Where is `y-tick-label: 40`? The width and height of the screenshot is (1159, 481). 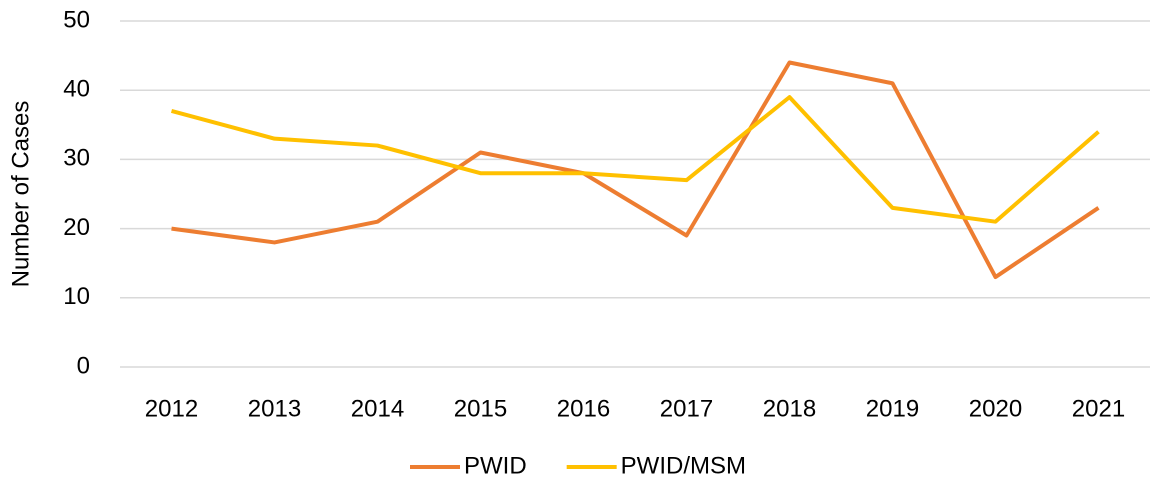 y-tick-label: 40 is located at coordinates (76, 89).